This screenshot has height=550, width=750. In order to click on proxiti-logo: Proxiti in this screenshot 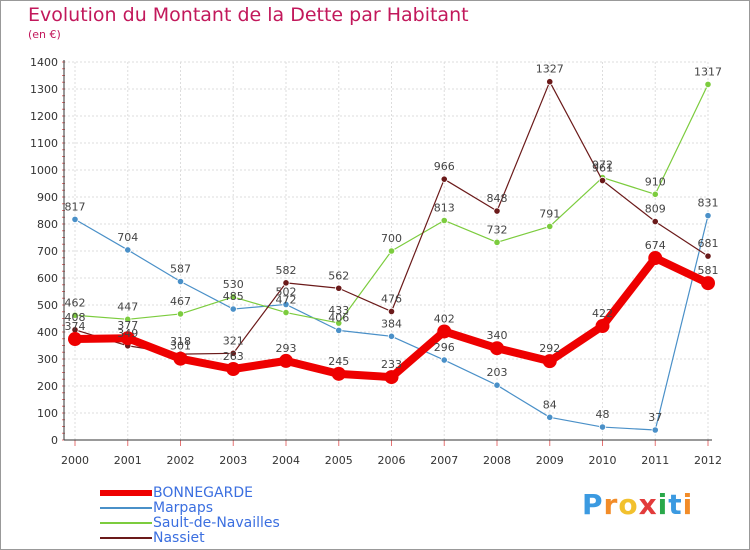, I will do `click(637, 504)`.